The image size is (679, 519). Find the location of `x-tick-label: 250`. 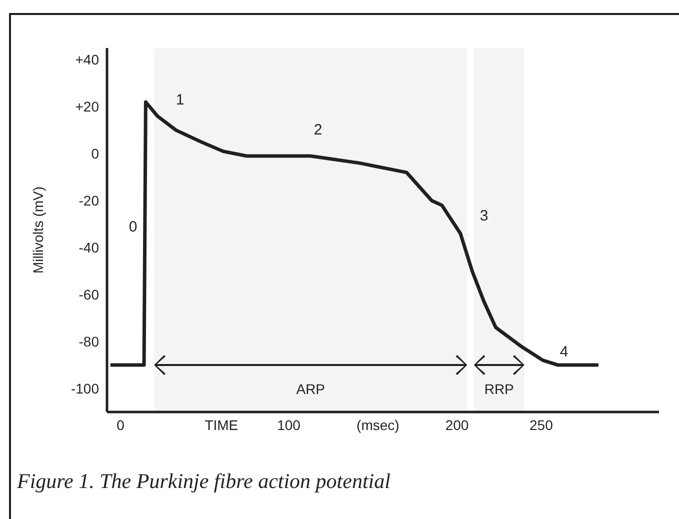

x-tick-label: 250 is located at coordinates (542, 424).